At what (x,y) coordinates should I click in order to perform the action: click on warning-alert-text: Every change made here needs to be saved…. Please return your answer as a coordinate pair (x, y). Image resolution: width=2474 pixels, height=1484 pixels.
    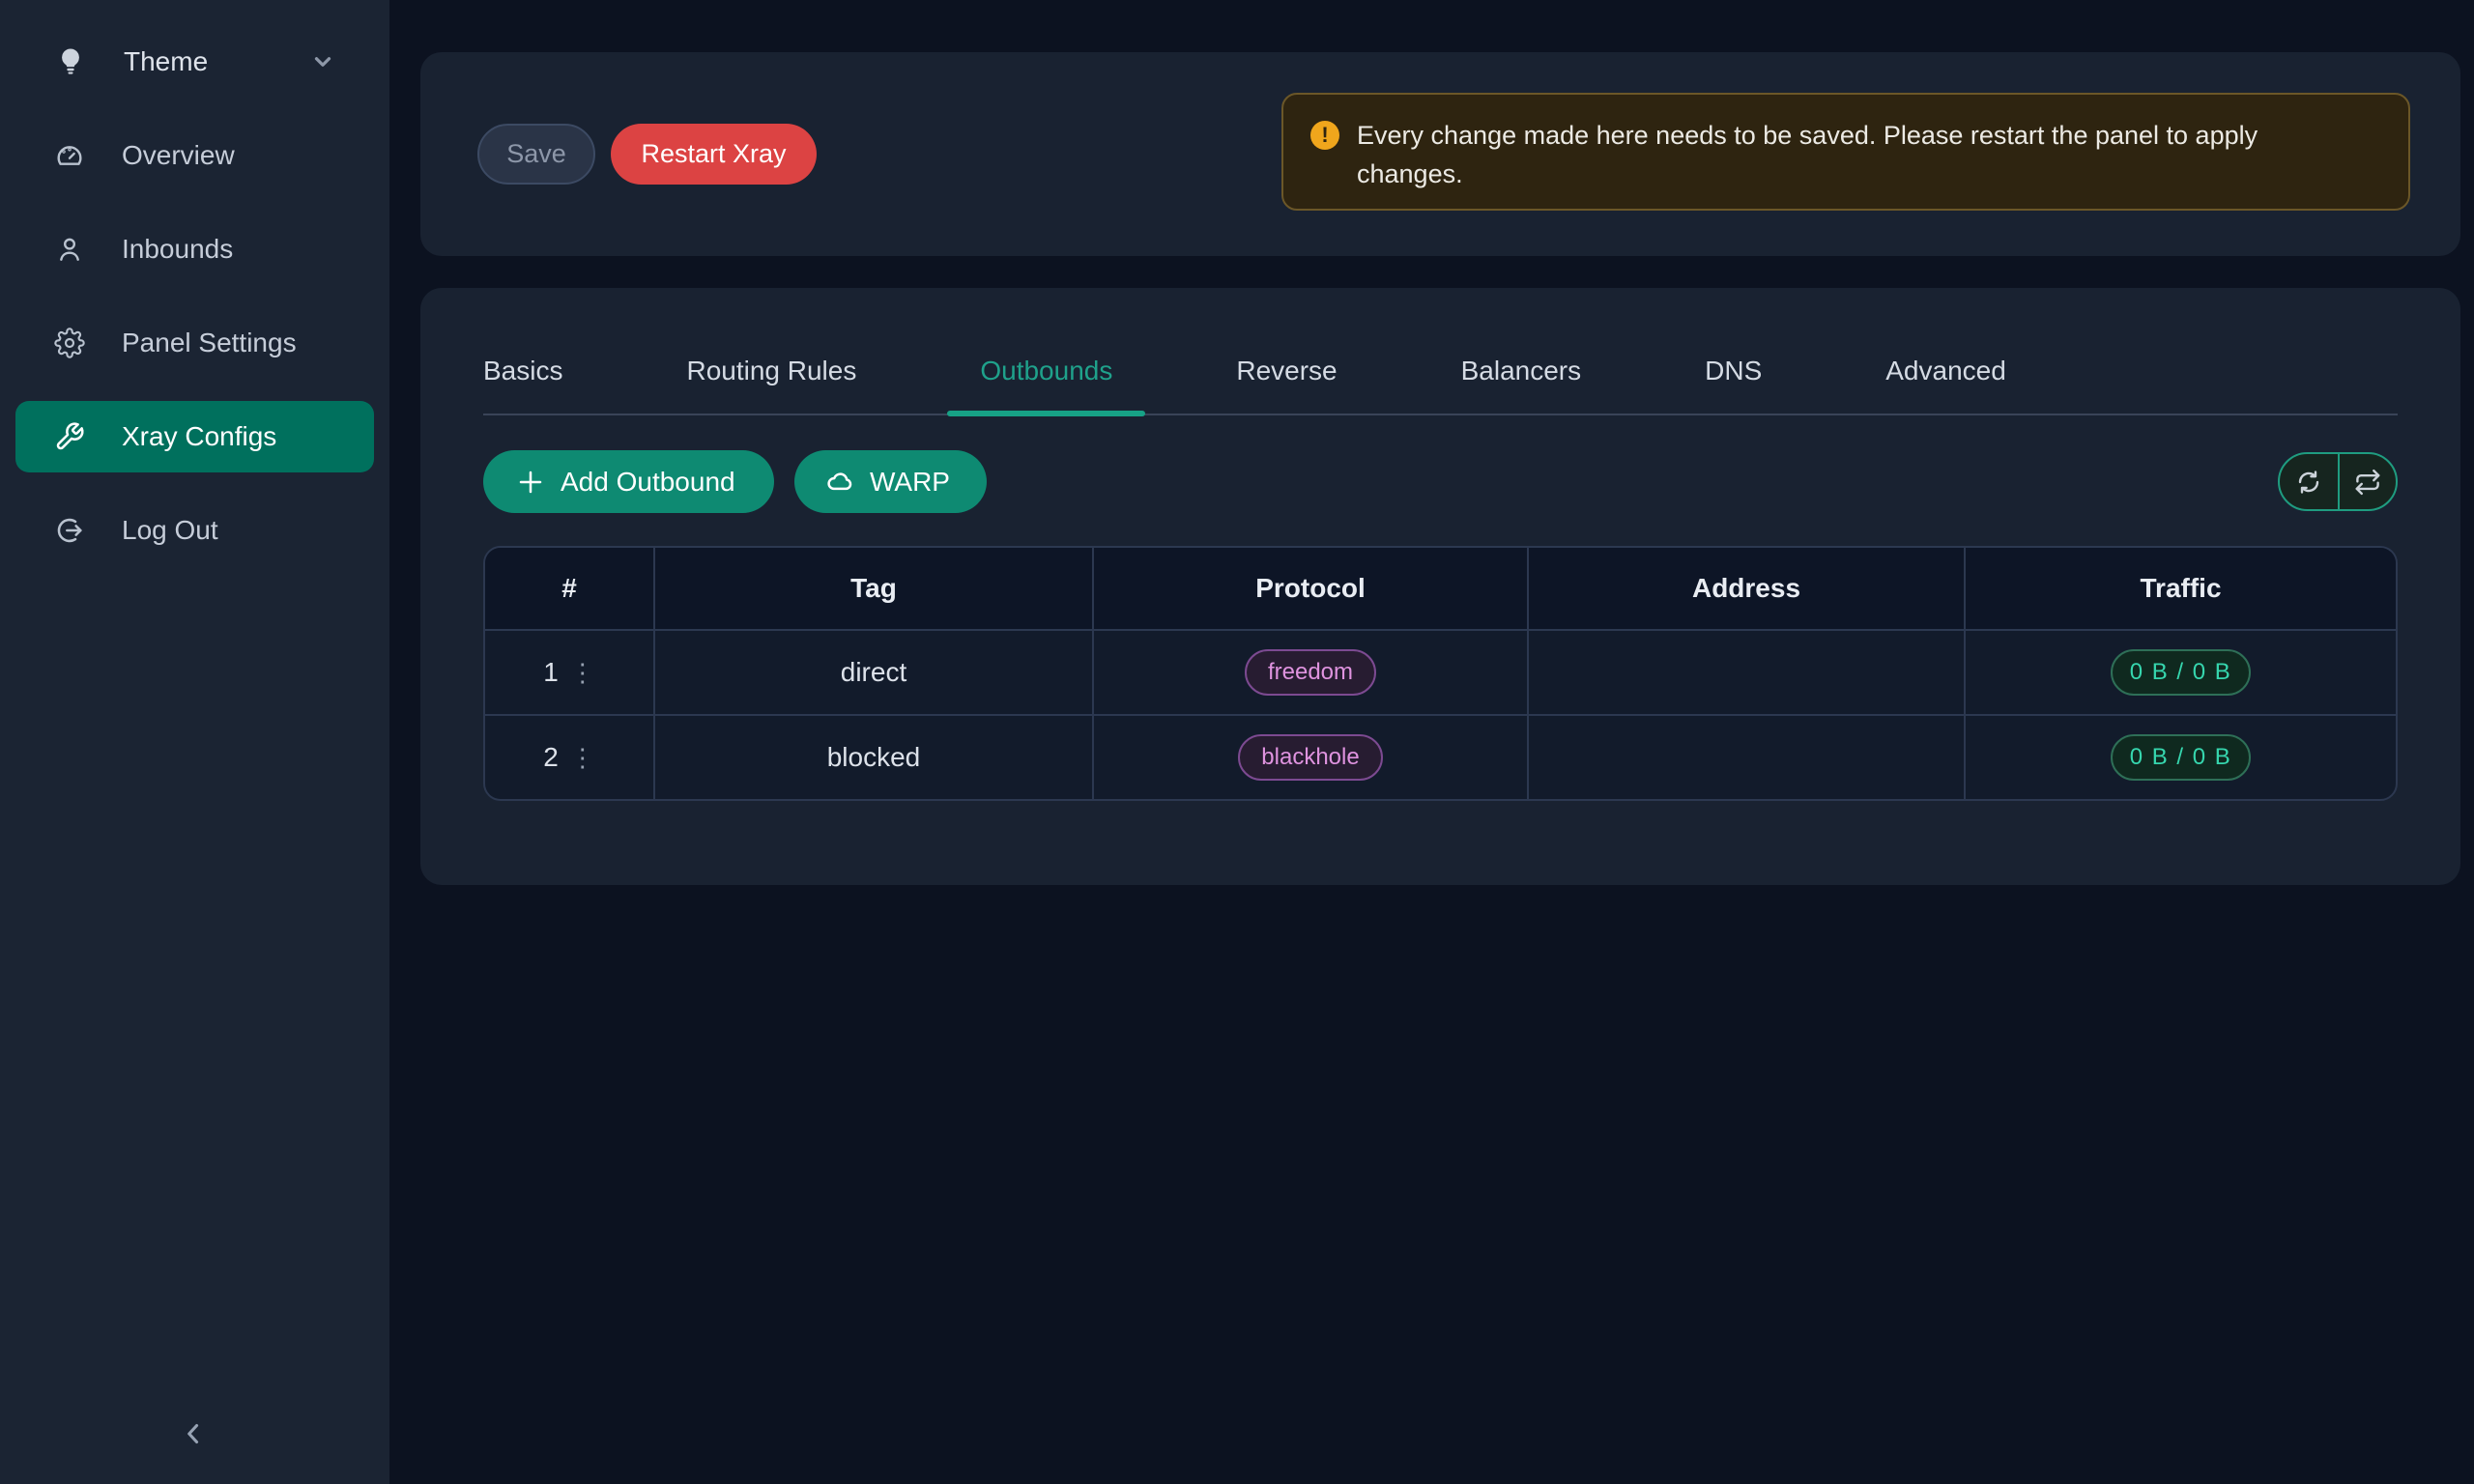
    Looking at the image, I should click on (1808, 154).